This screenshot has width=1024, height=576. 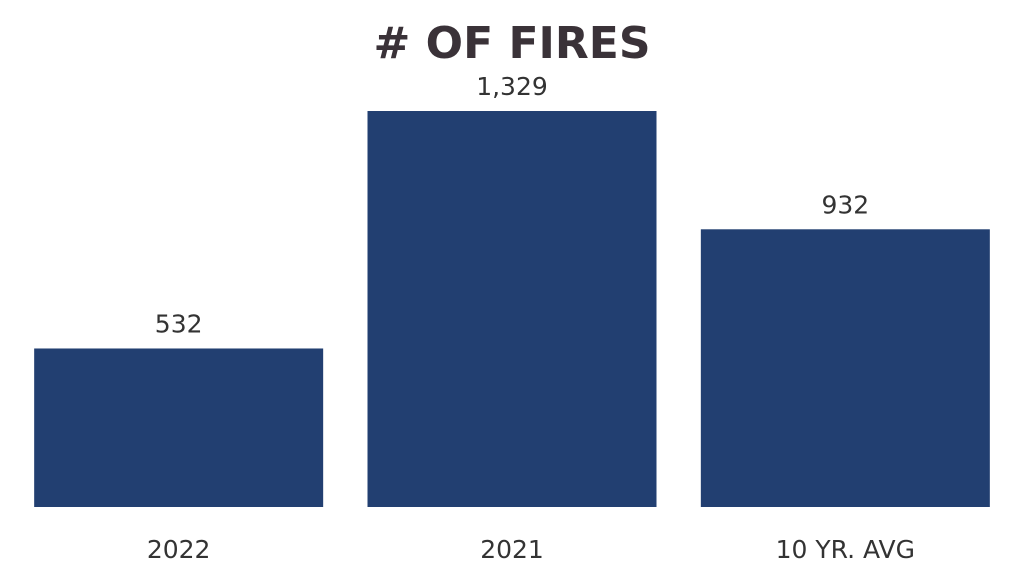 What do you see at coordinates (179, 549) in the screenshot?
I see `x-tick-label: 2022` at bounding box center [179, 549].